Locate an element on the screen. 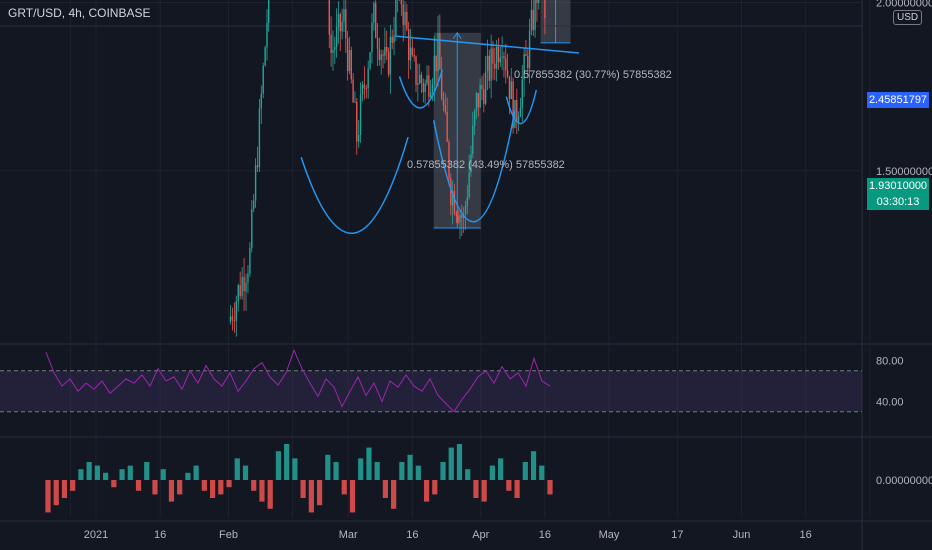 Image resolution: width=932 pixels, height=550 pixels. time-tick-5: Apr is located at coordinates (480, 535).